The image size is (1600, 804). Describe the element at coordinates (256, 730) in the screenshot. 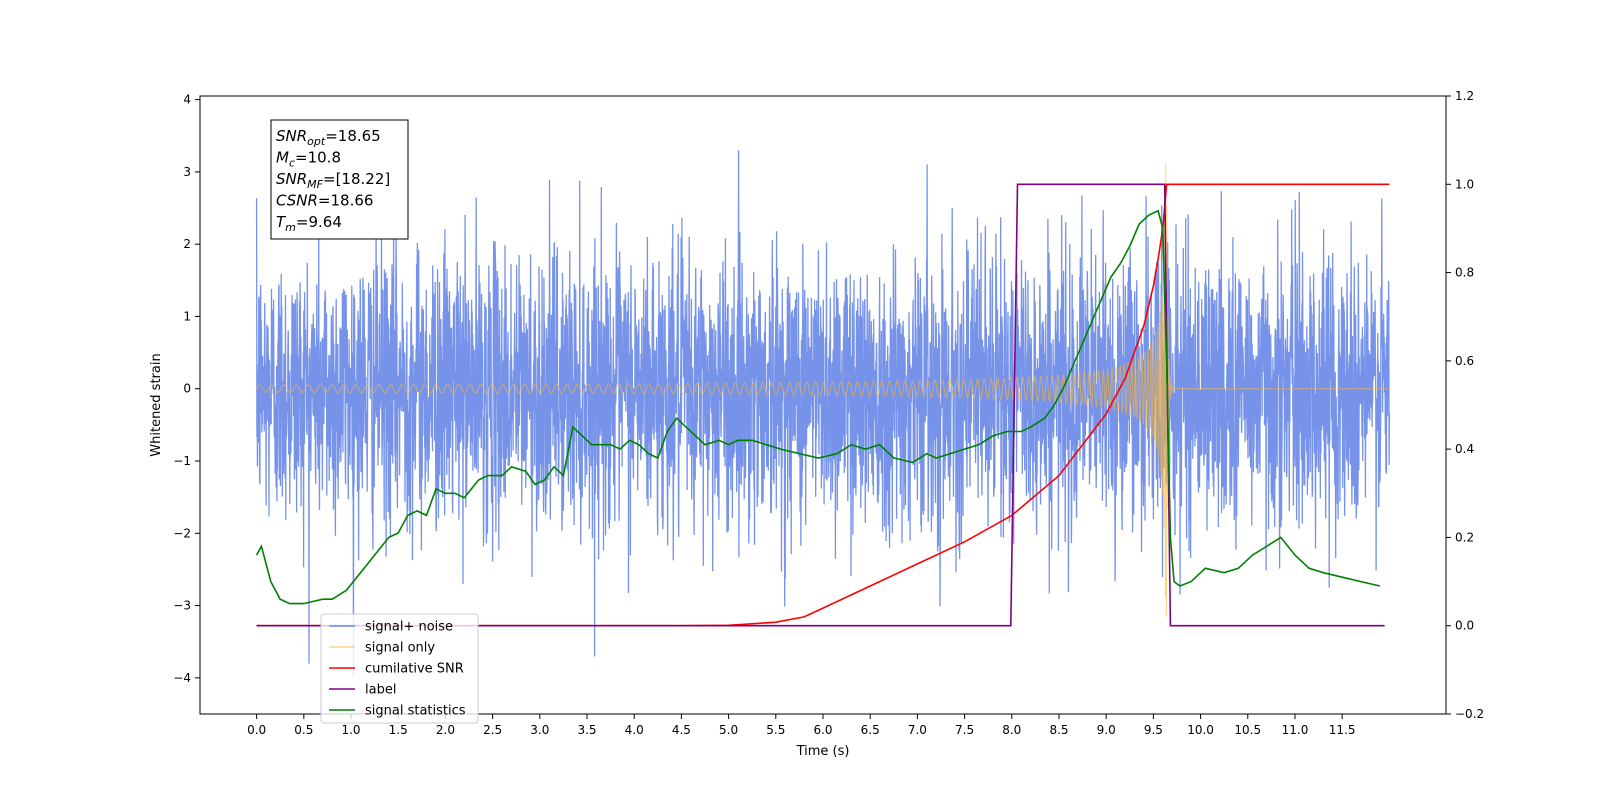

I see `x-tick-label: 0.0` at that location.